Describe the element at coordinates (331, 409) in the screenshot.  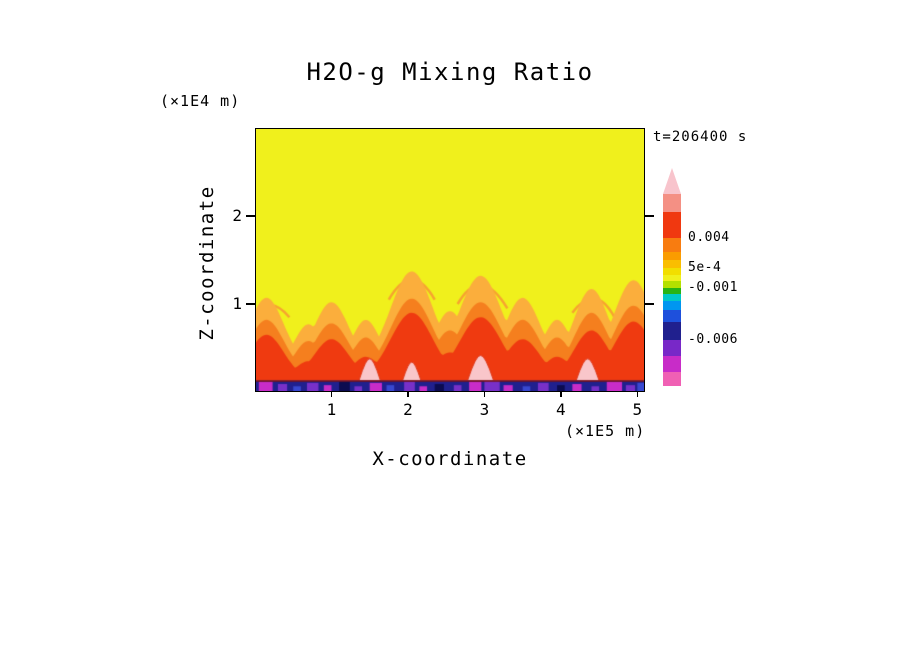
I see `x-tick-label: 1` at that location.